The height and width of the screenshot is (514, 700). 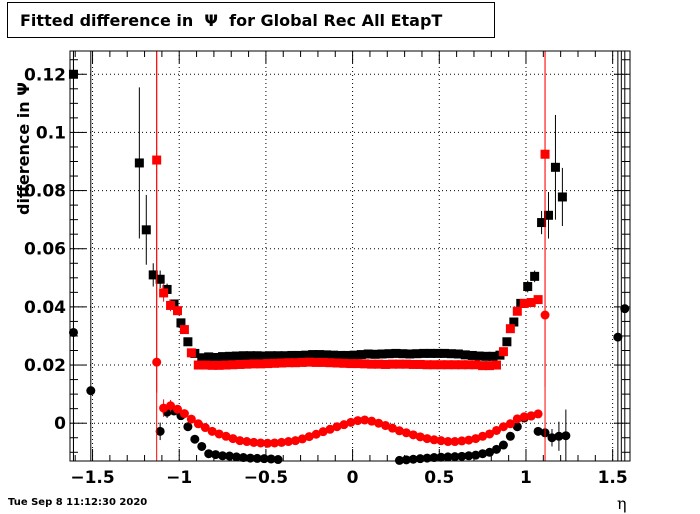 What do you see at coordinates (92, 478) in the screenshot?
I see `x-tick-label: −1.5` at bounding box center [92, 478].